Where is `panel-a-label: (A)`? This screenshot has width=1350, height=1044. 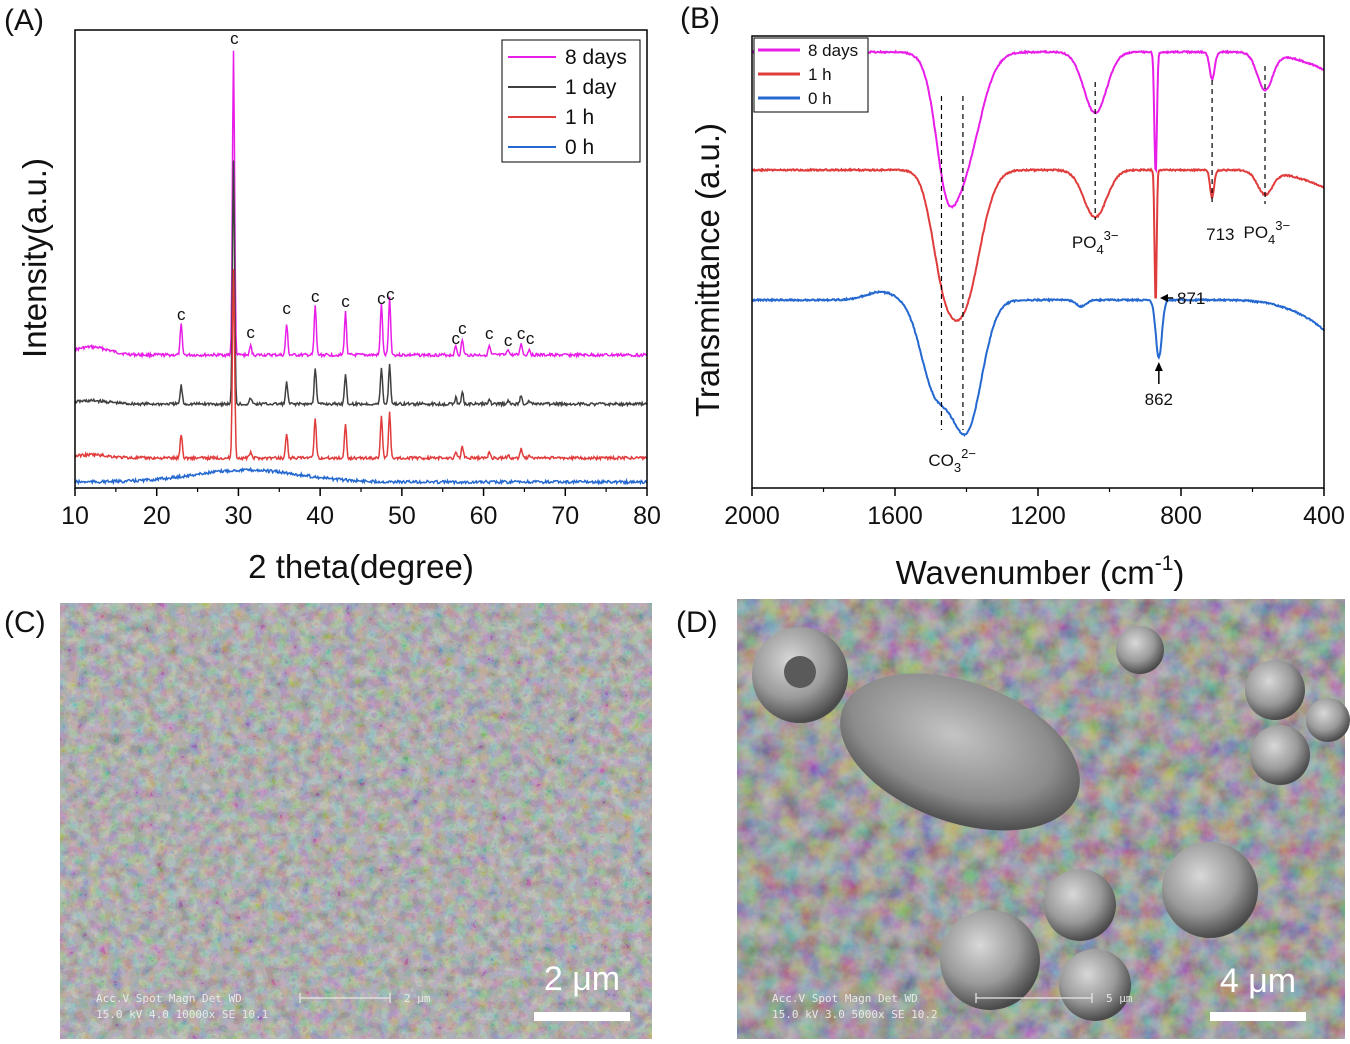 panel-a-label: (A) is located at coordinates (24, 20).